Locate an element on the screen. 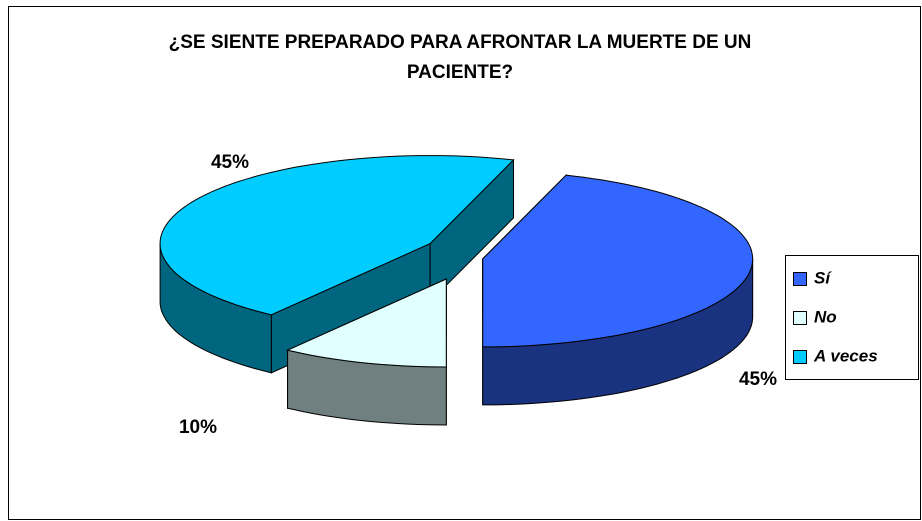  legend-label: Sí is located at coordinates (823, 277).